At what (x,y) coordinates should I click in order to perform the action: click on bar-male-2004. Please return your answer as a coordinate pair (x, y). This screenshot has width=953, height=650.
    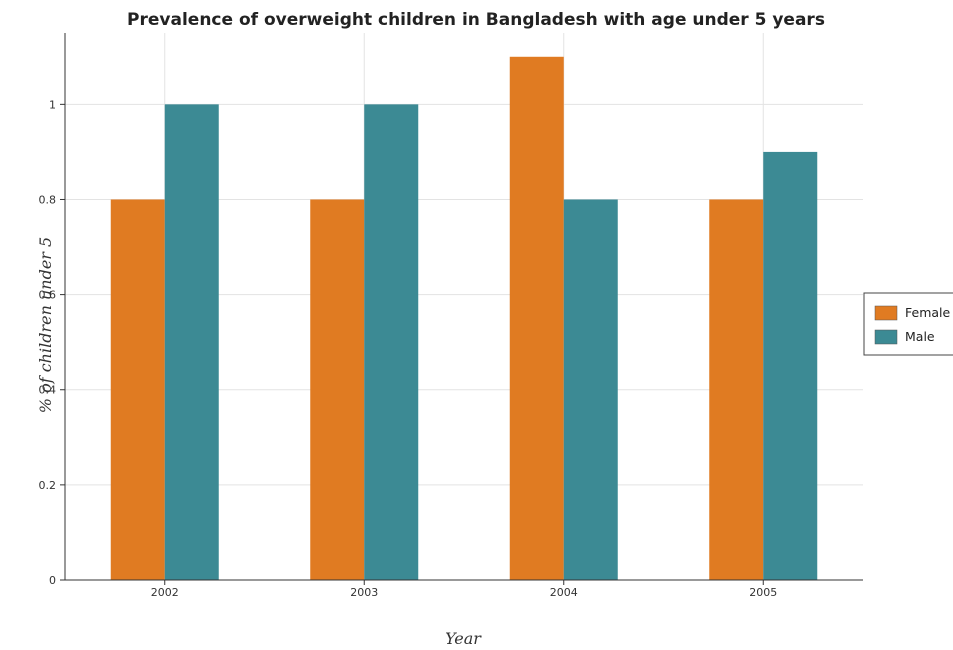
    Looking at the image, I should click on (590, 389).